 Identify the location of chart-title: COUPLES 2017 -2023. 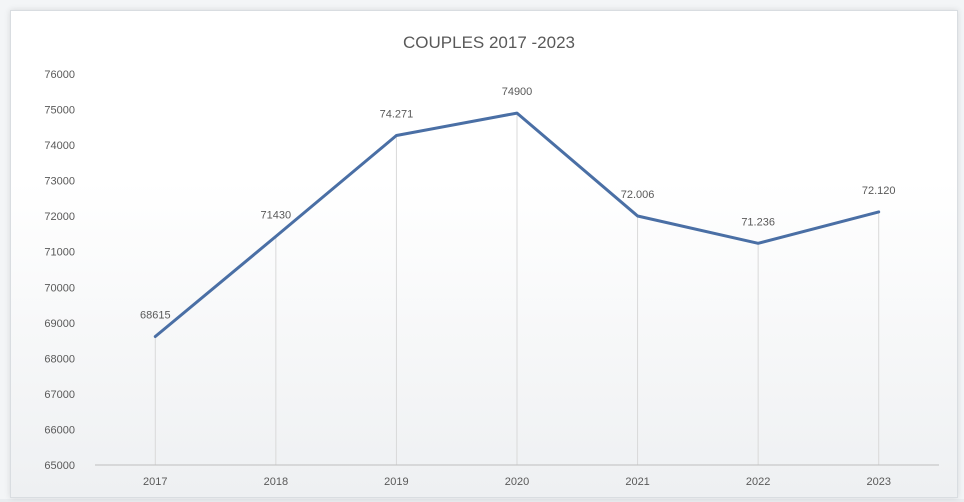
(489, 42).